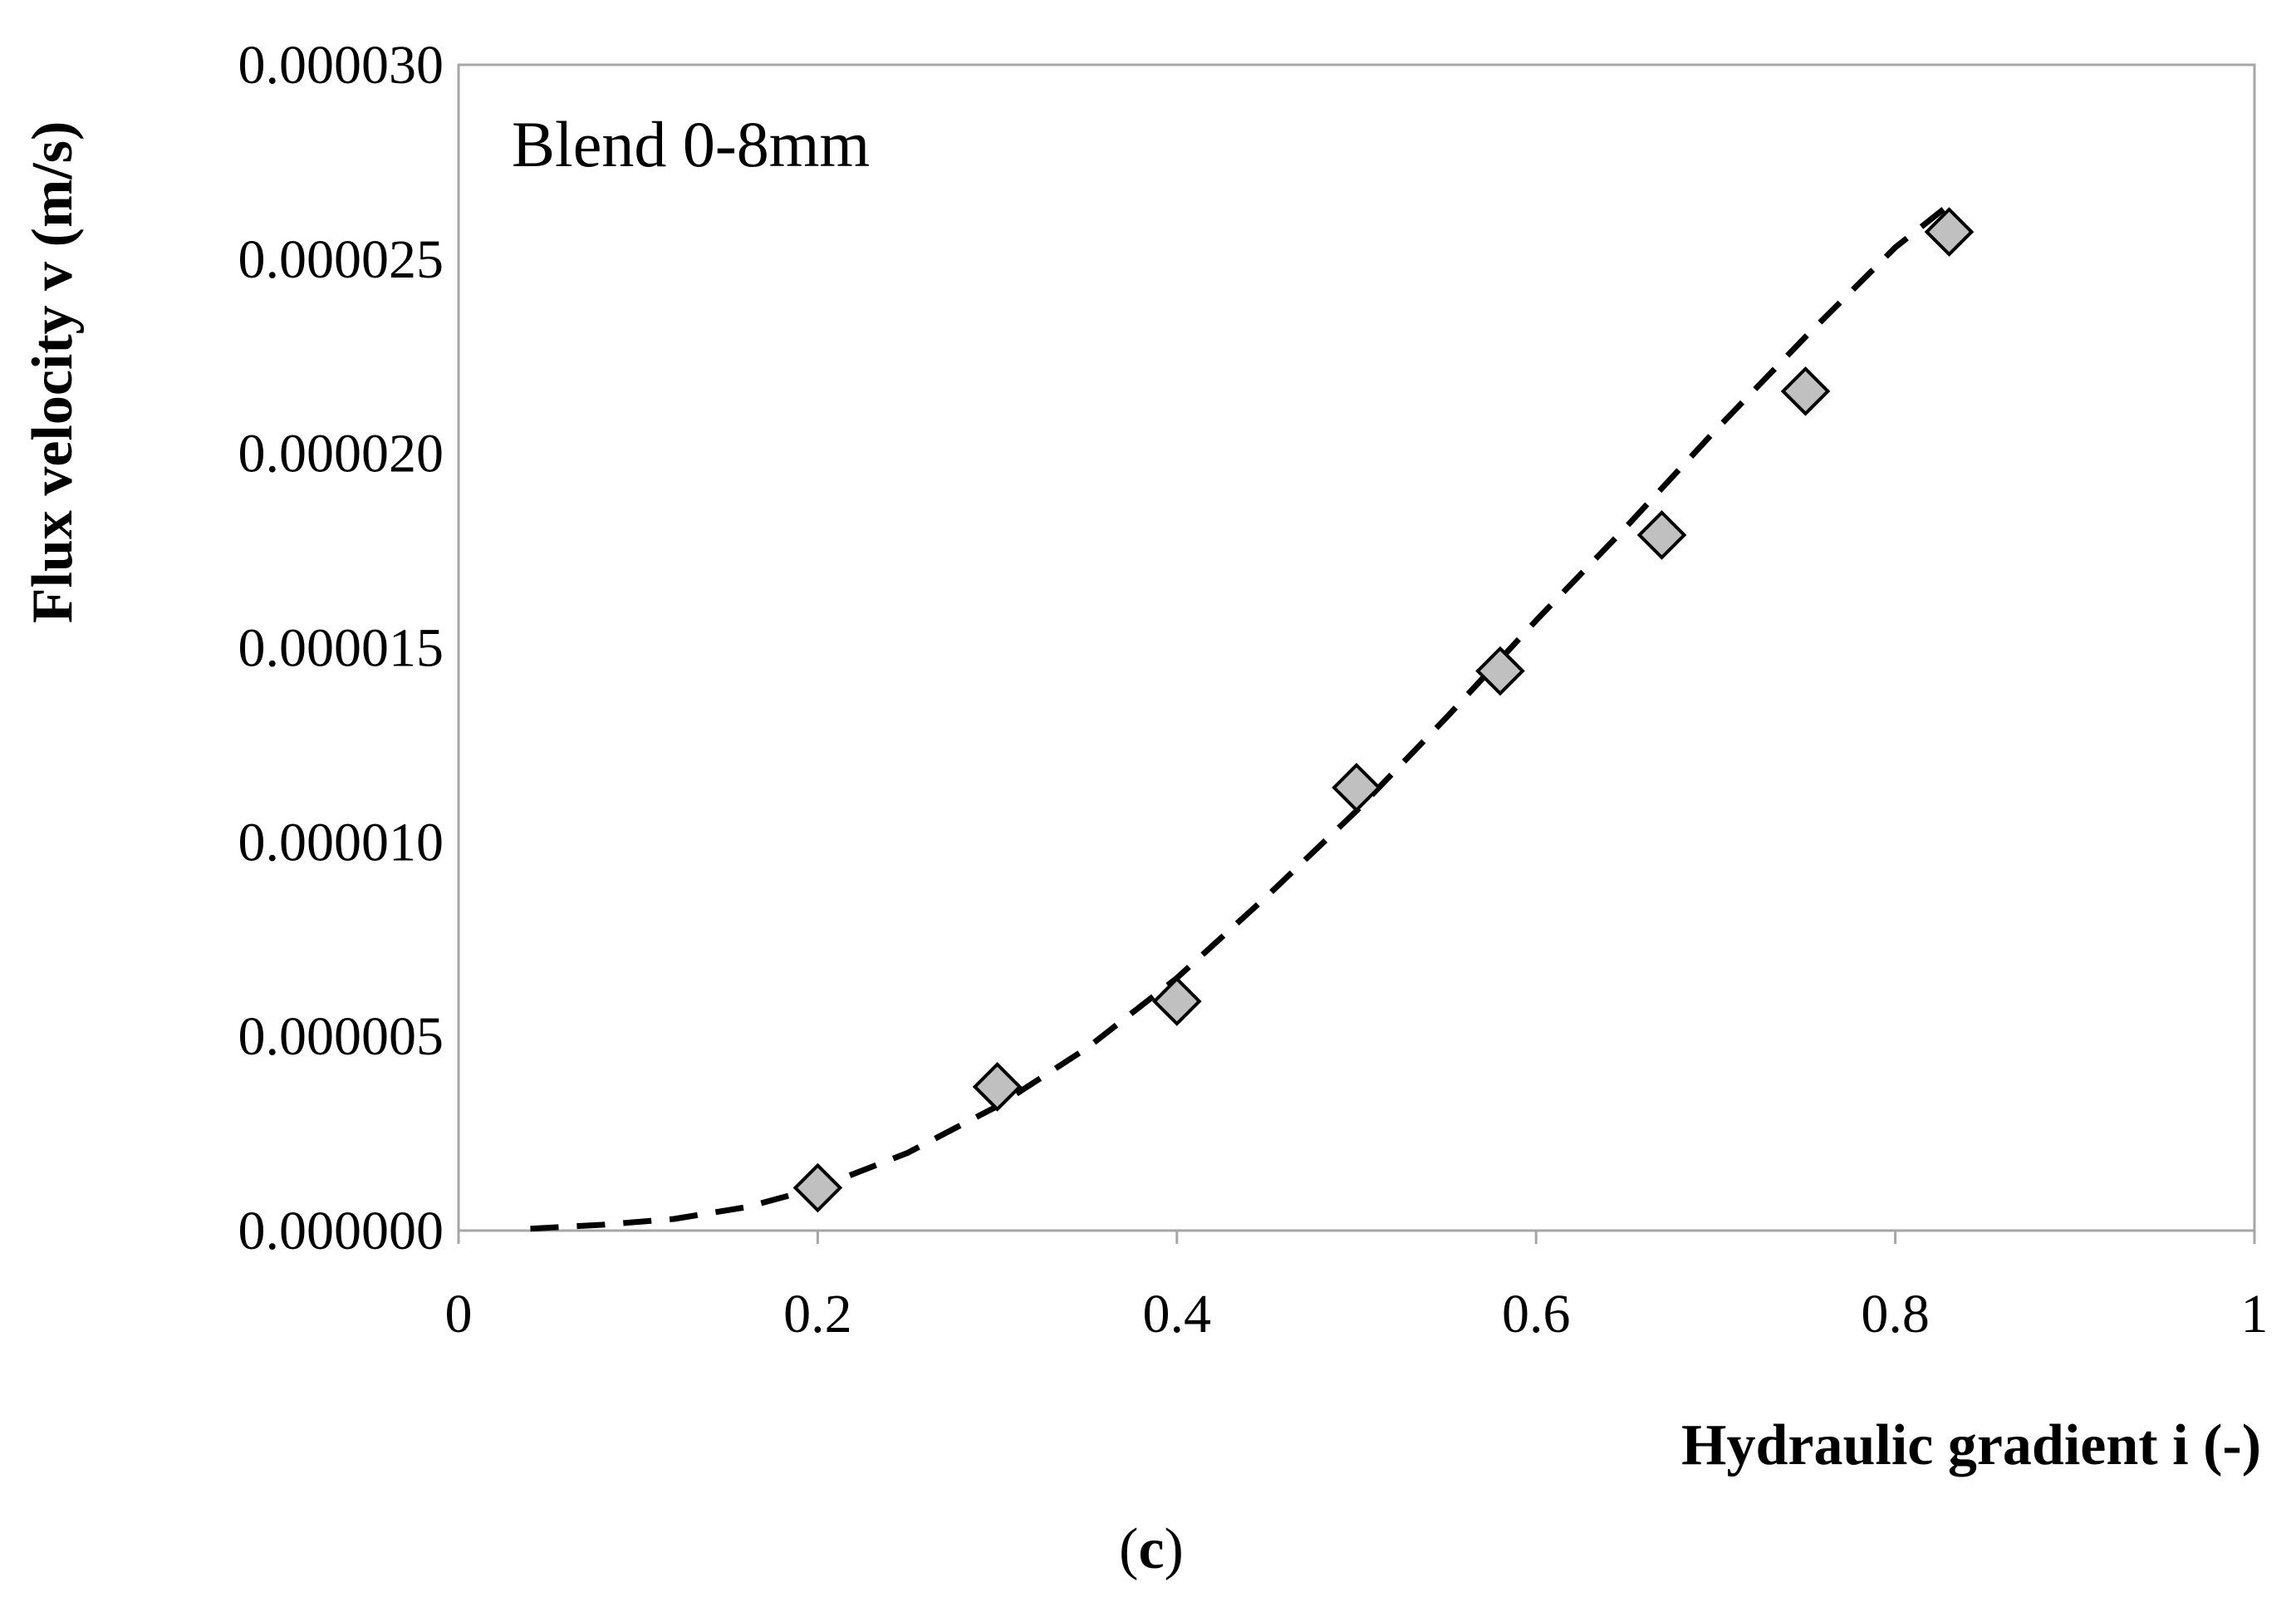 This screenshot has width=2296, height=1602. I want to click on x-tick-label: 0.8, so click(1896, 1314).